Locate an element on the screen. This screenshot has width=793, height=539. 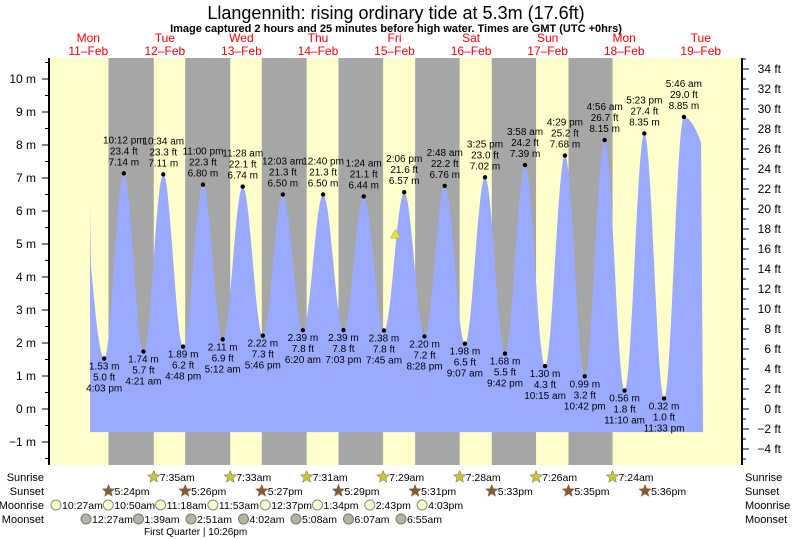
sunrise-time: 7:29am is located at coordinates (406, 478).